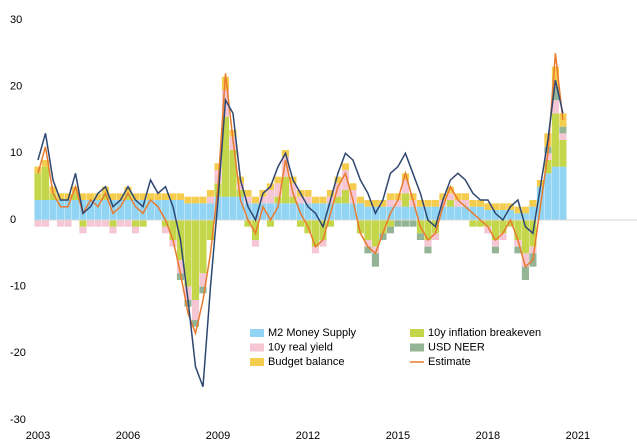 The width and height of the screenshot is (637, 441). I want to click on y-tick-label: -20, so click(18, 353).